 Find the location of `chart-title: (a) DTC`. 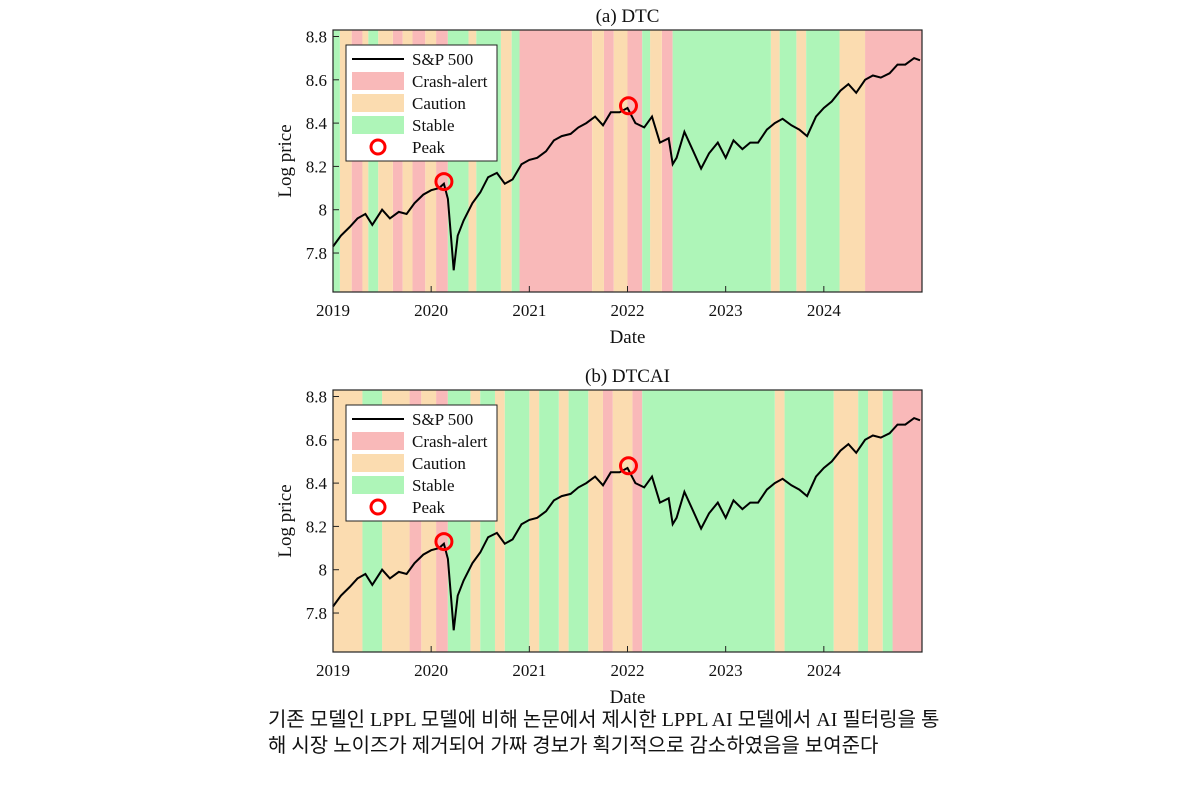

chart-title: (a) DTC is located at coordinates (628, 16).